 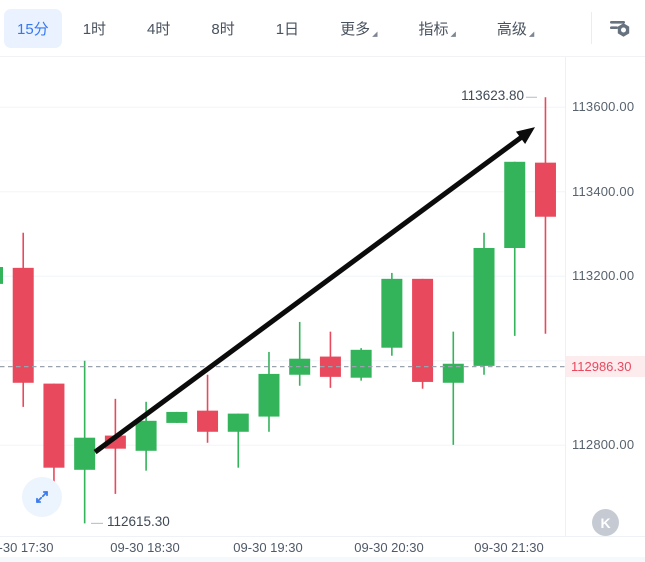 I want to click on tab-advanced-label: 高级, so click(x=511, y=29).